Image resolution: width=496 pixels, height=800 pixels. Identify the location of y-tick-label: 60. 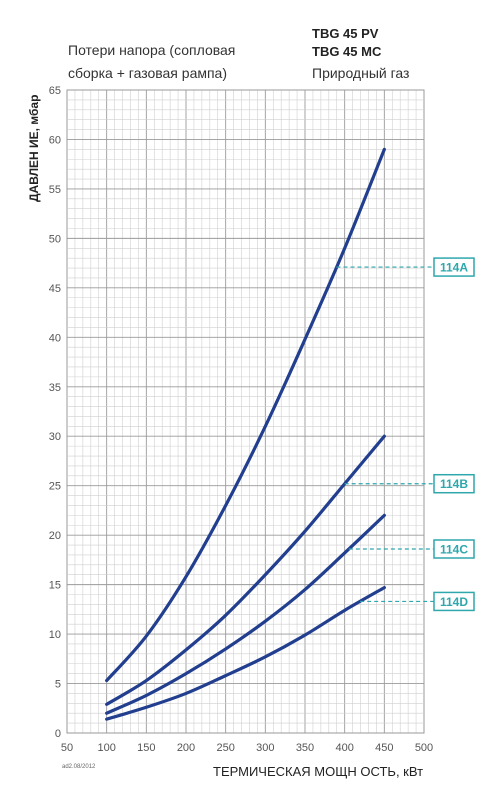
(55, 140).